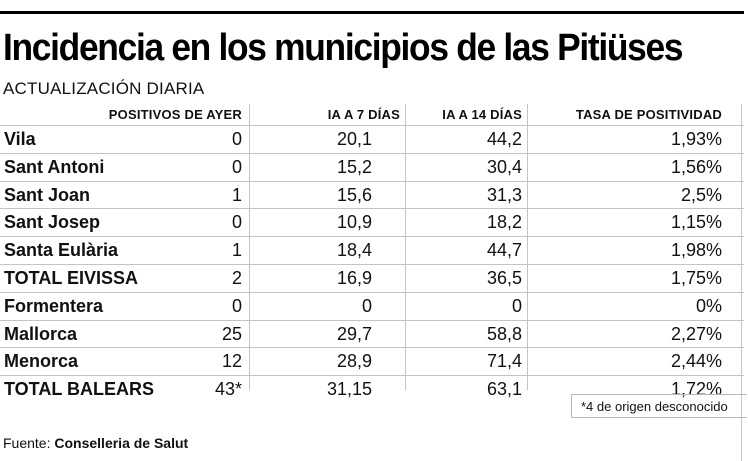  Describe the element at coordinates (228, 389) in the screenshot. I see `cell-positivos: 43*` at that location.